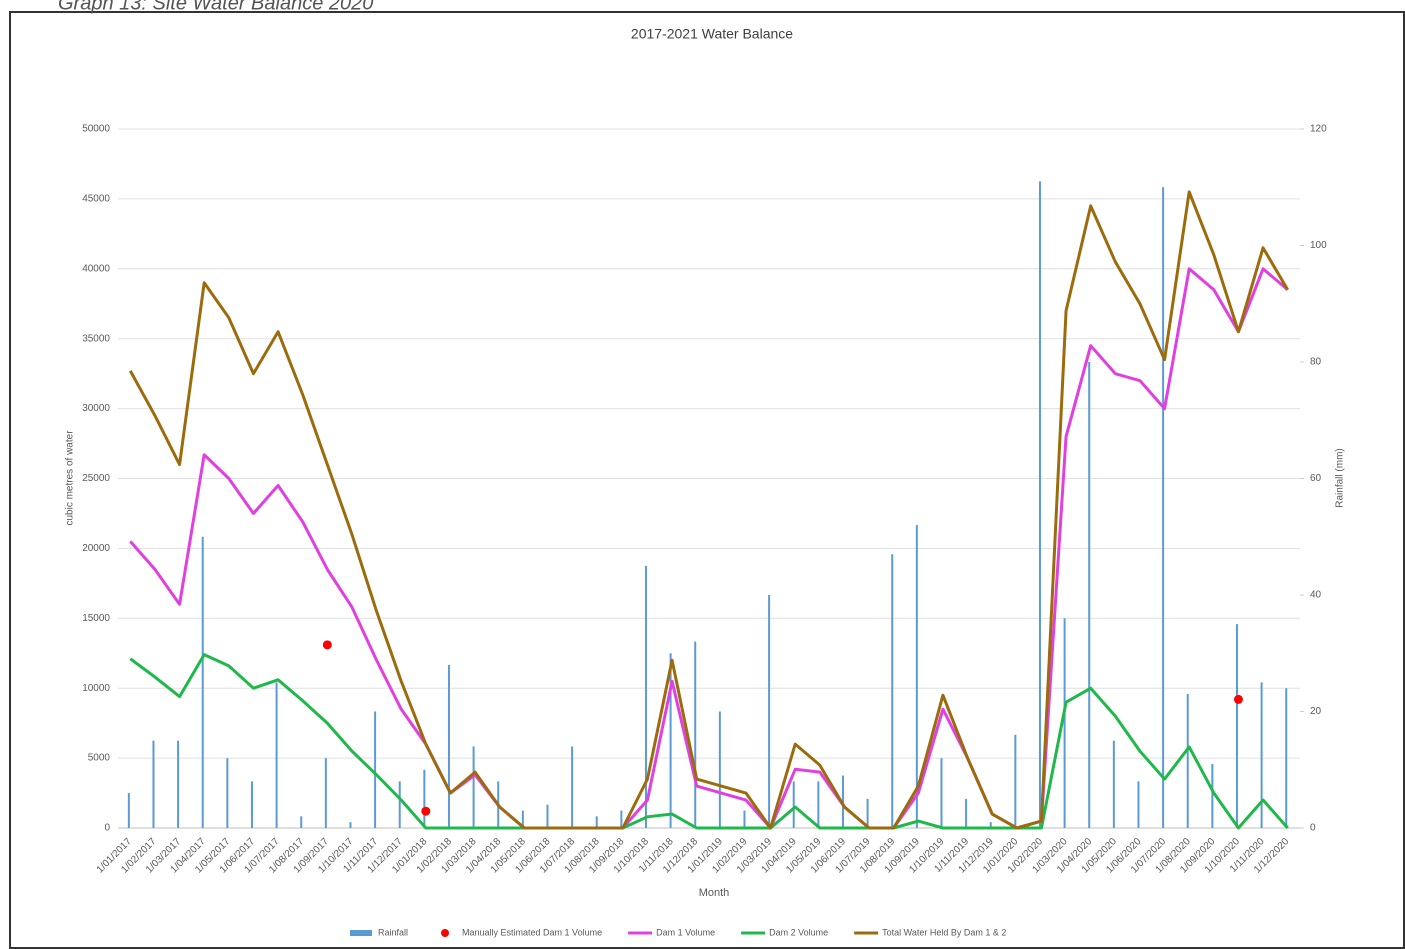 Image resolution: width=1405 pixels, height=949 pixels. I want to click on y-tick-label: 35000, so click(96, 338).